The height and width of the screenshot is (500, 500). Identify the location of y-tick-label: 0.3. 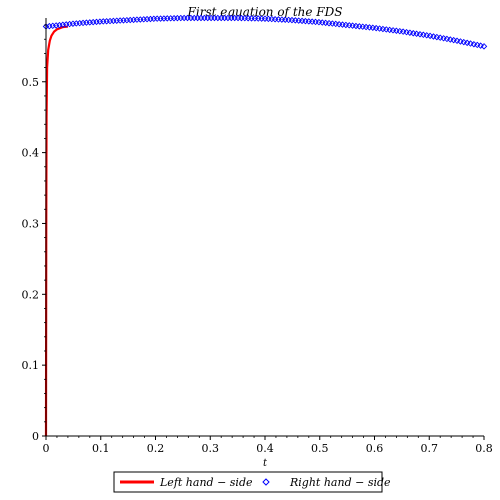
(31, 223).